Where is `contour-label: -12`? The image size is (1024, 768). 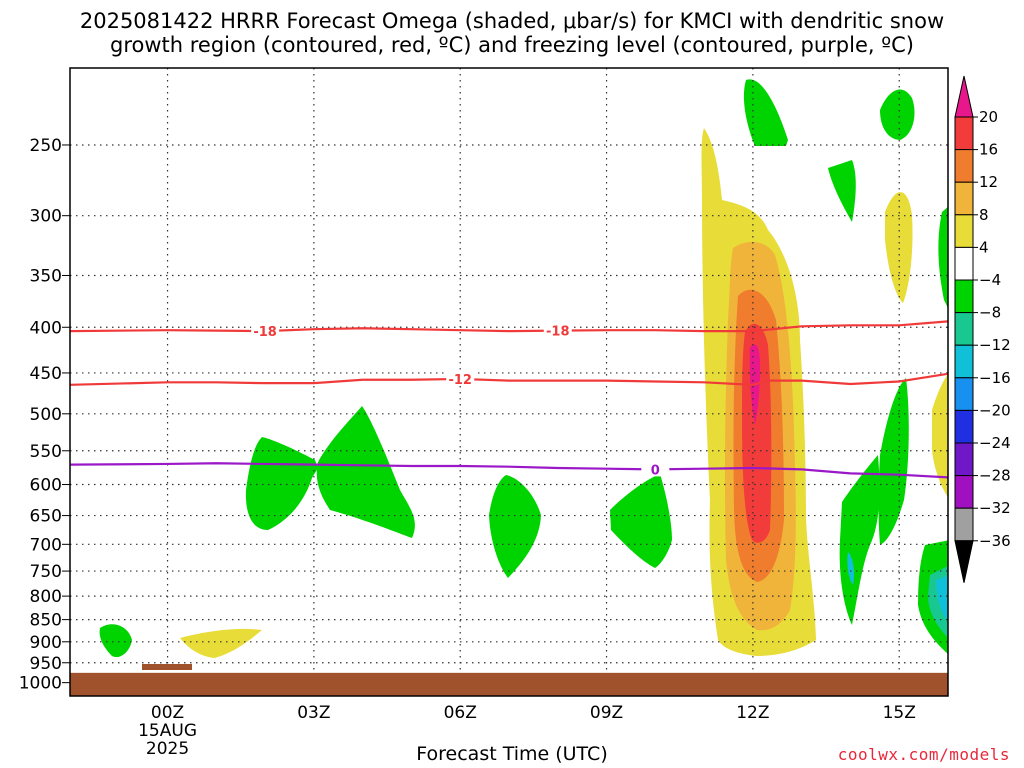 contour-label: -12 is located at coordinates (460, 380).